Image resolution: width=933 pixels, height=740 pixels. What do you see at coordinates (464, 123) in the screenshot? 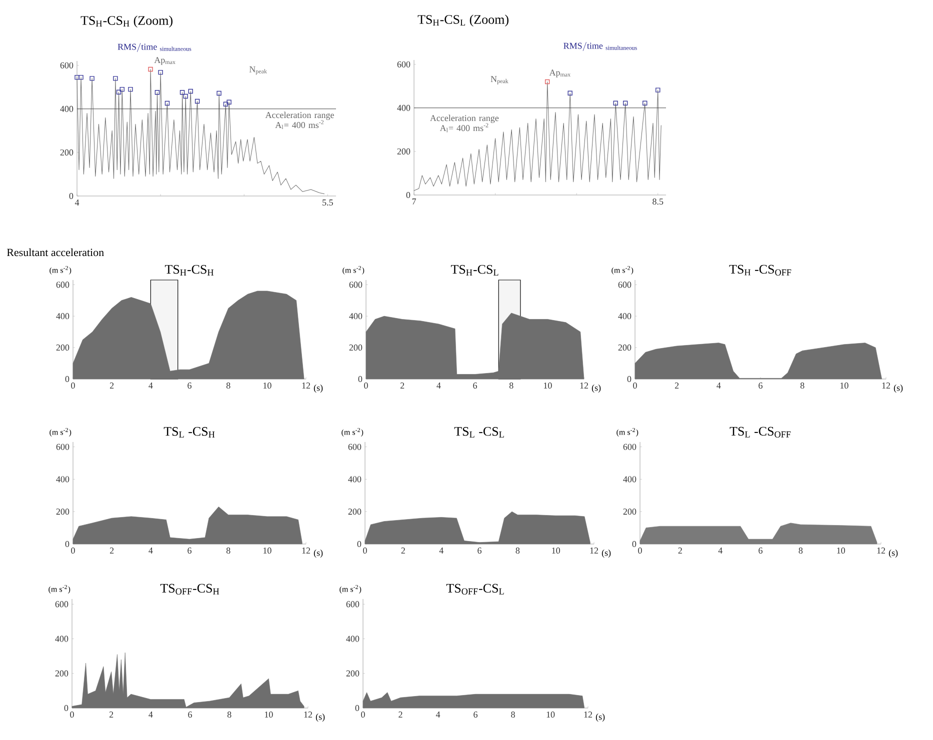
I see `annotation: Acceleration range A$_{l}$= 400 ms$^{-2}$` at bounding box center [464, 123].